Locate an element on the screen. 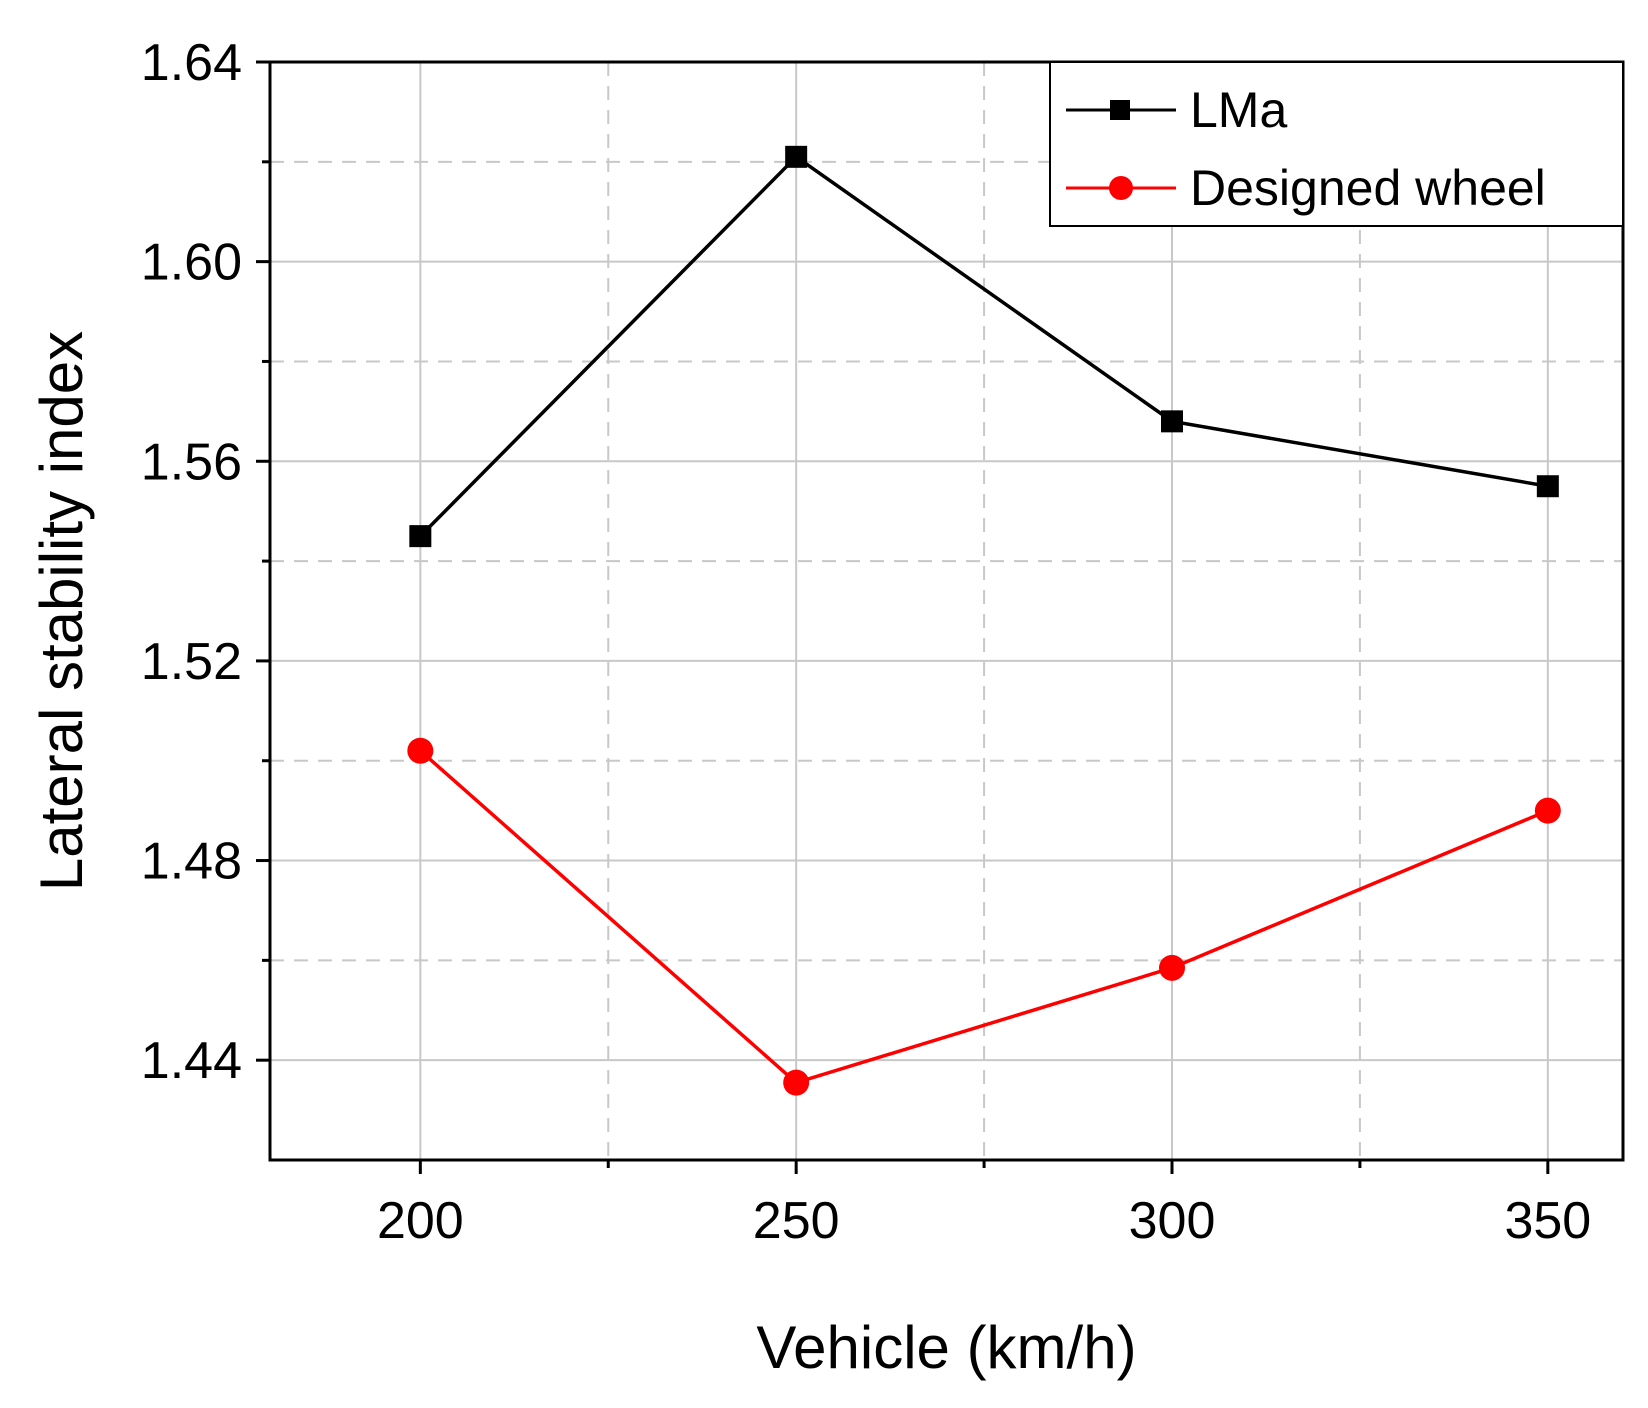 This screenshot has width=1648, height=1408. y-tick-label: 1.60 is located at coordinates (191, 263).